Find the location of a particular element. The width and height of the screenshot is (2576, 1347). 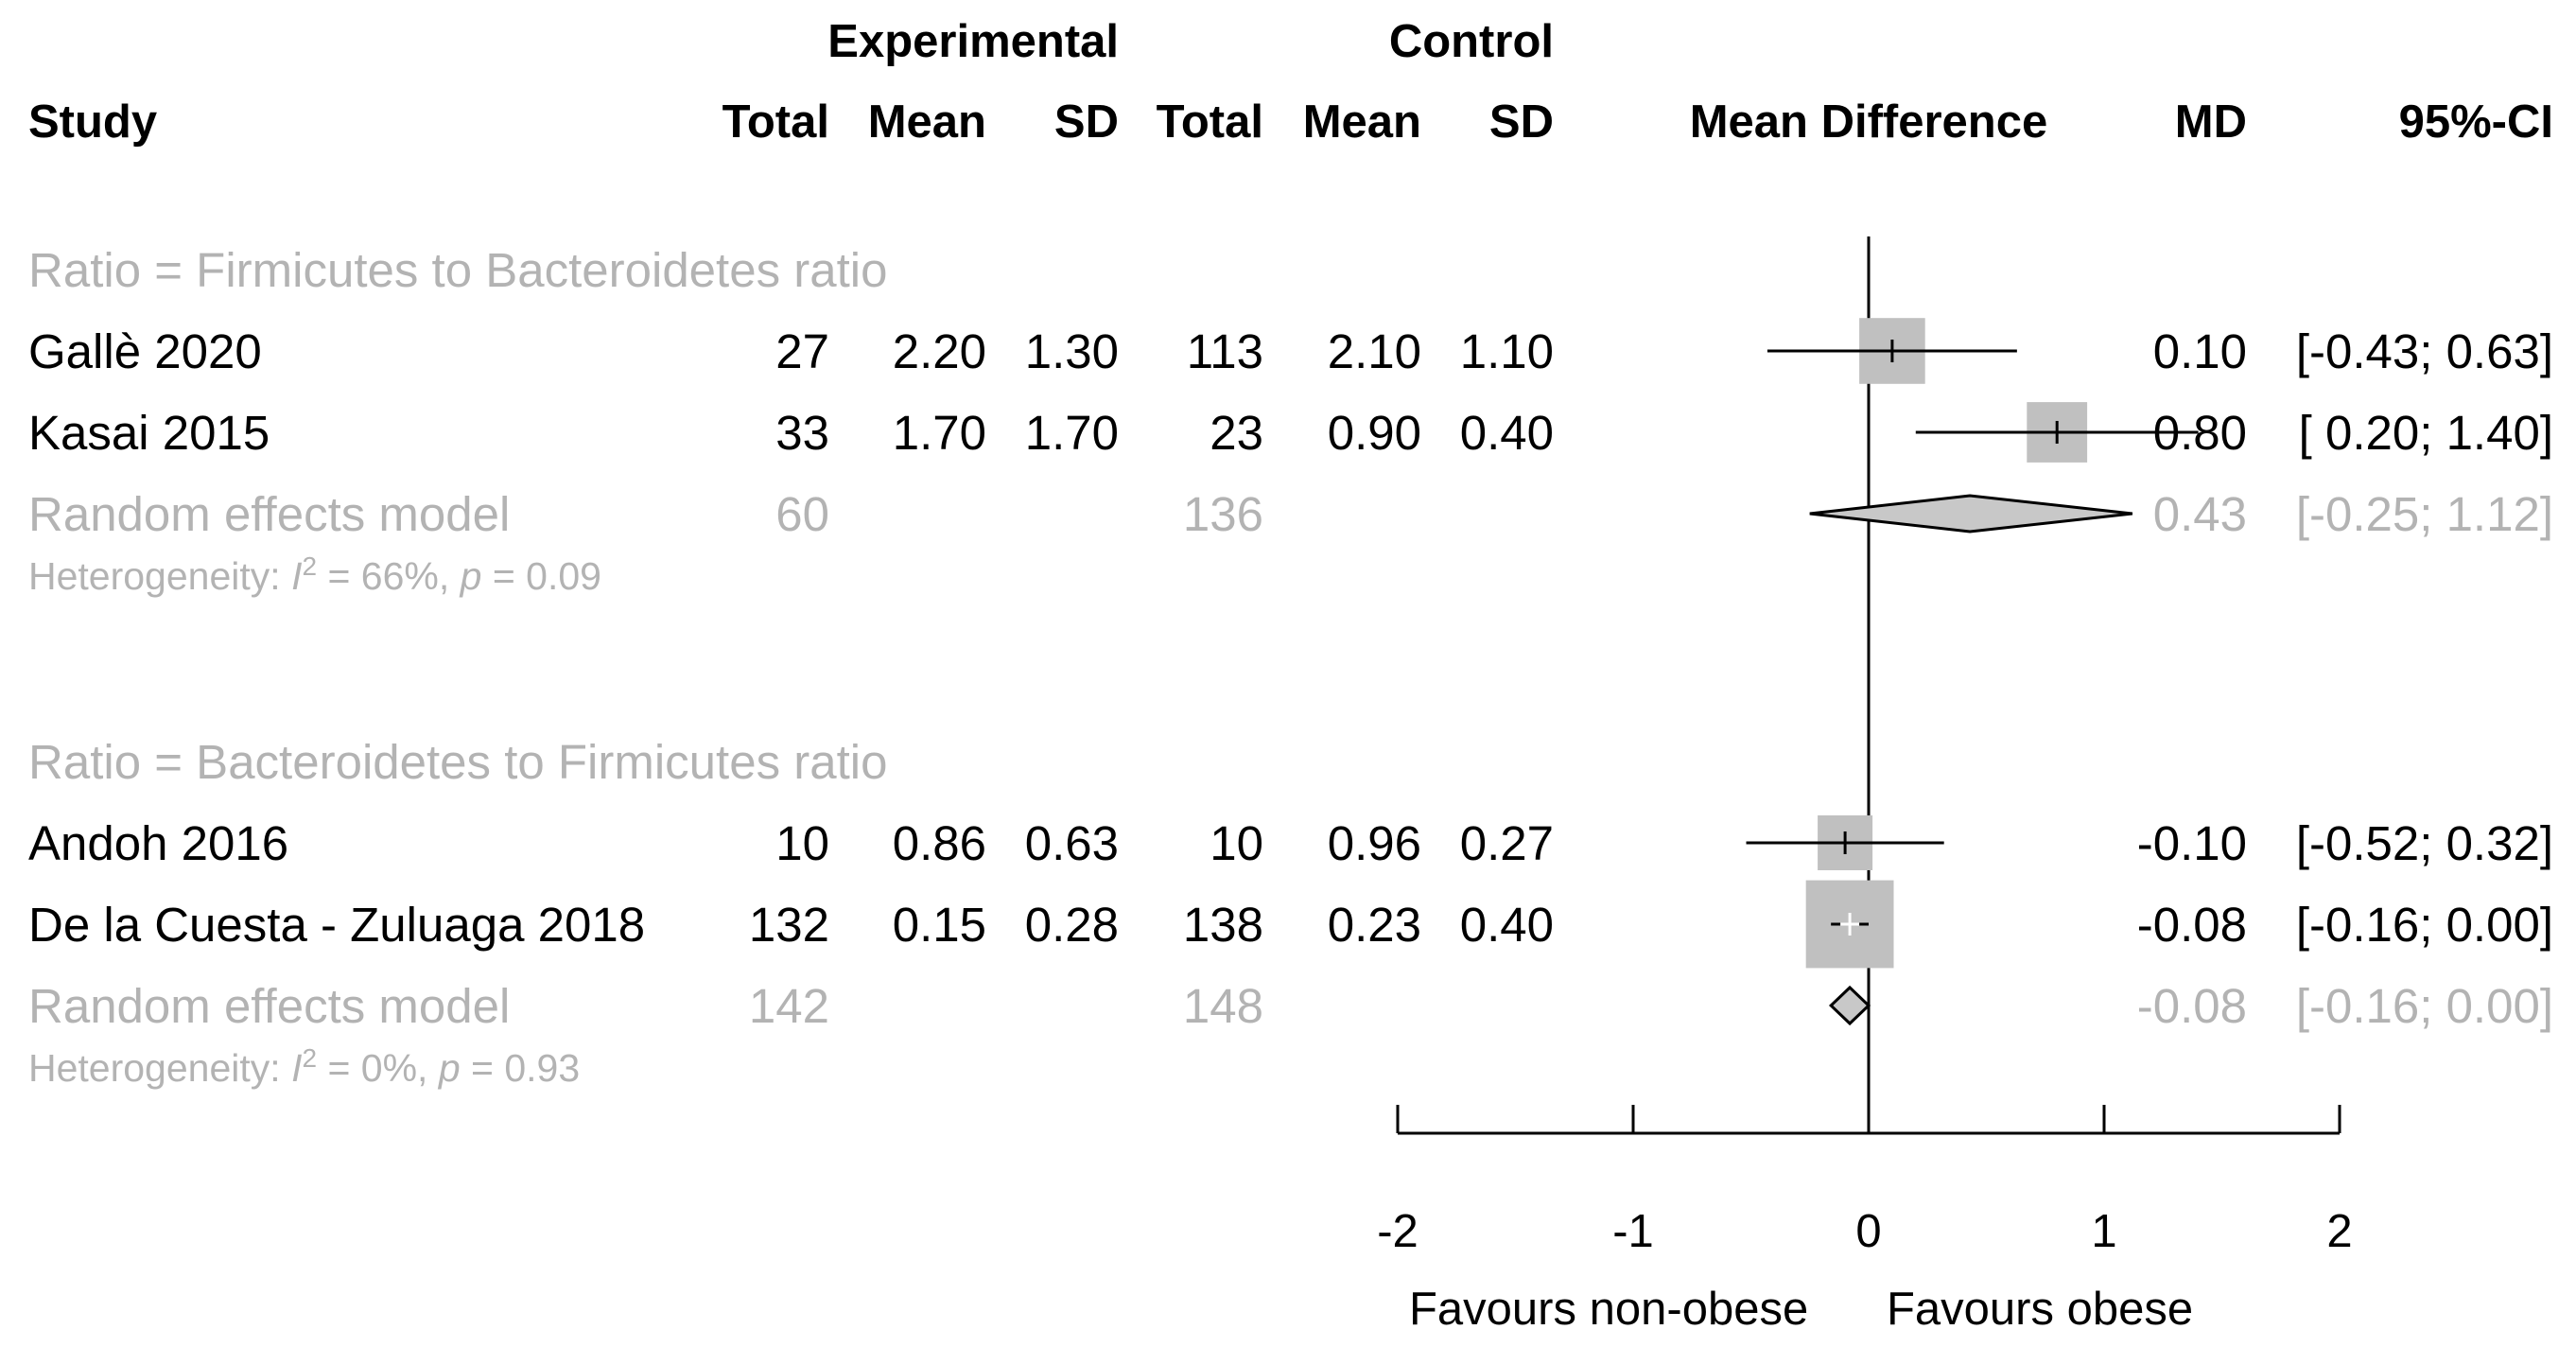

control-total: 138 is located at coordinates (1223, 925).